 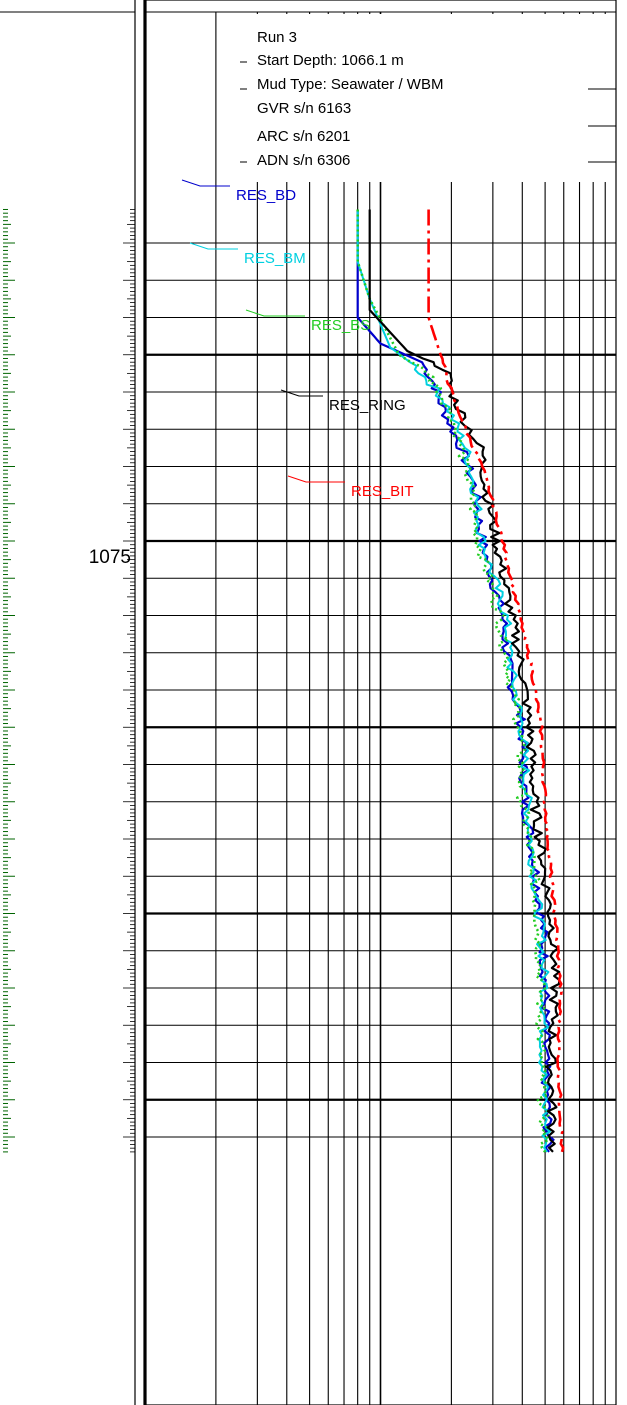 What do you see at coordinates (275, 258) in the screenshot?
I see `annotation-res-bm: RES_BM` at bounding box center [275, 258].